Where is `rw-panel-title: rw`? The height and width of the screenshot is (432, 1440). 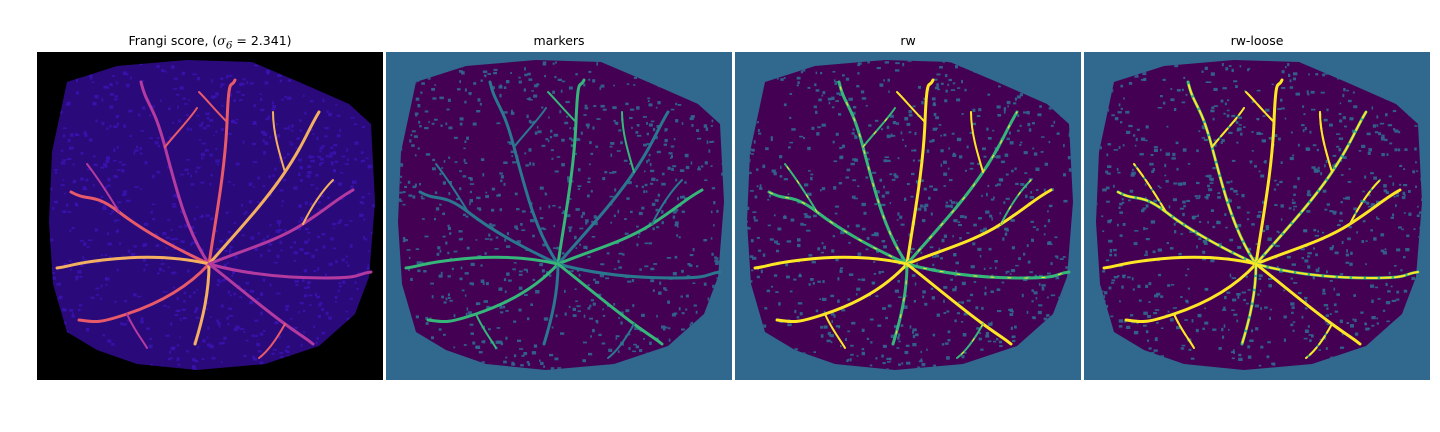 rw-panel-title: rw is located at coordinates (908, 40).